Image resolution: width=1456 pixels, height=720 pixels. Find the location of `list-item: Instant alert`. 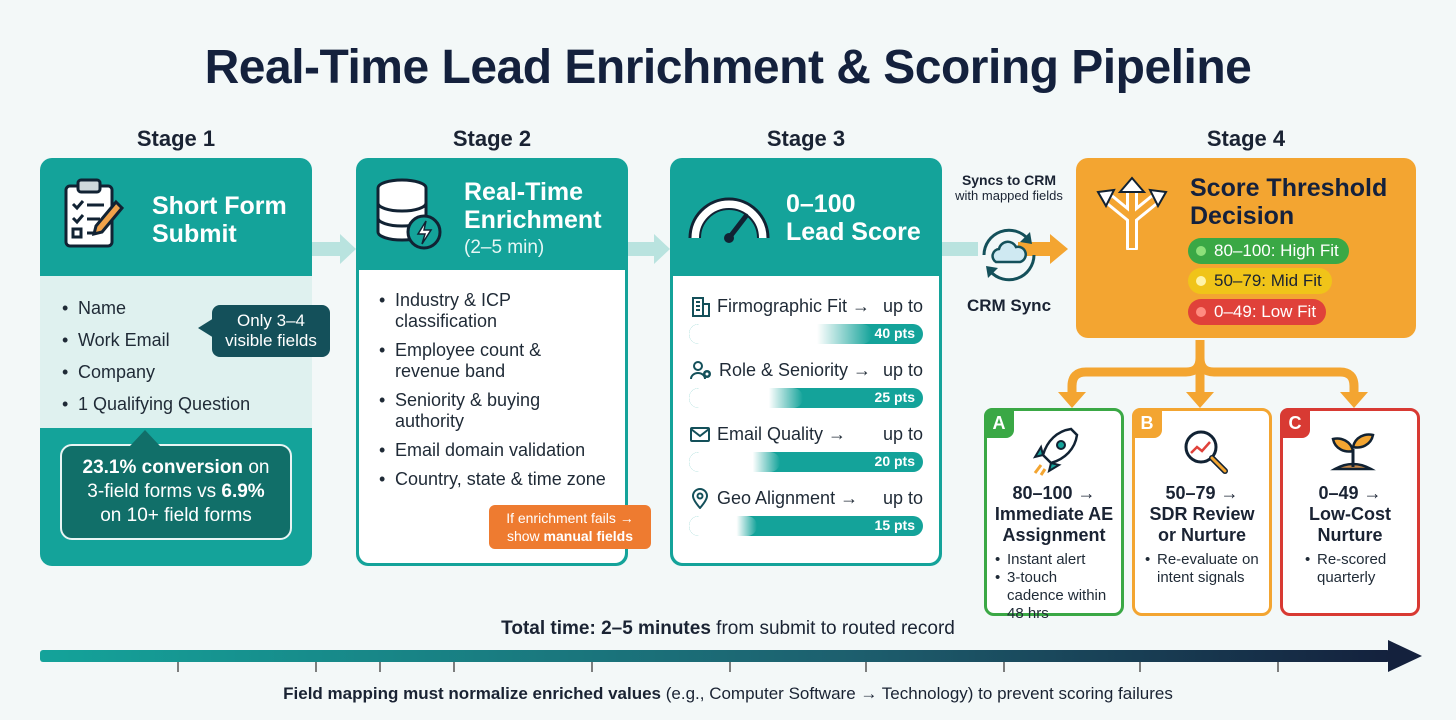

list-item: Instant alert is located at coordinates (1055, 560).